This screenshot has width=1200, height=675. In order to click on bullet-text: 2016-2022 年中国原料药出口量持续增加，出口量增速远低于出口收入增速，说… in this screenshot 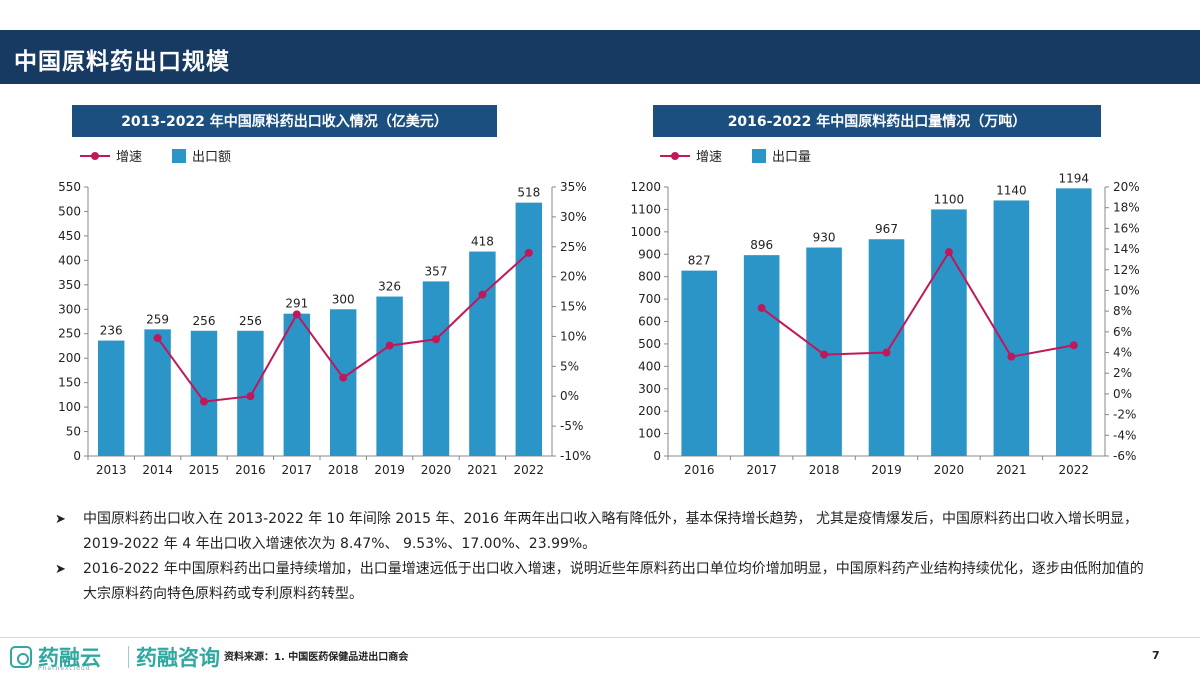, I will do `click(613, 581)`.